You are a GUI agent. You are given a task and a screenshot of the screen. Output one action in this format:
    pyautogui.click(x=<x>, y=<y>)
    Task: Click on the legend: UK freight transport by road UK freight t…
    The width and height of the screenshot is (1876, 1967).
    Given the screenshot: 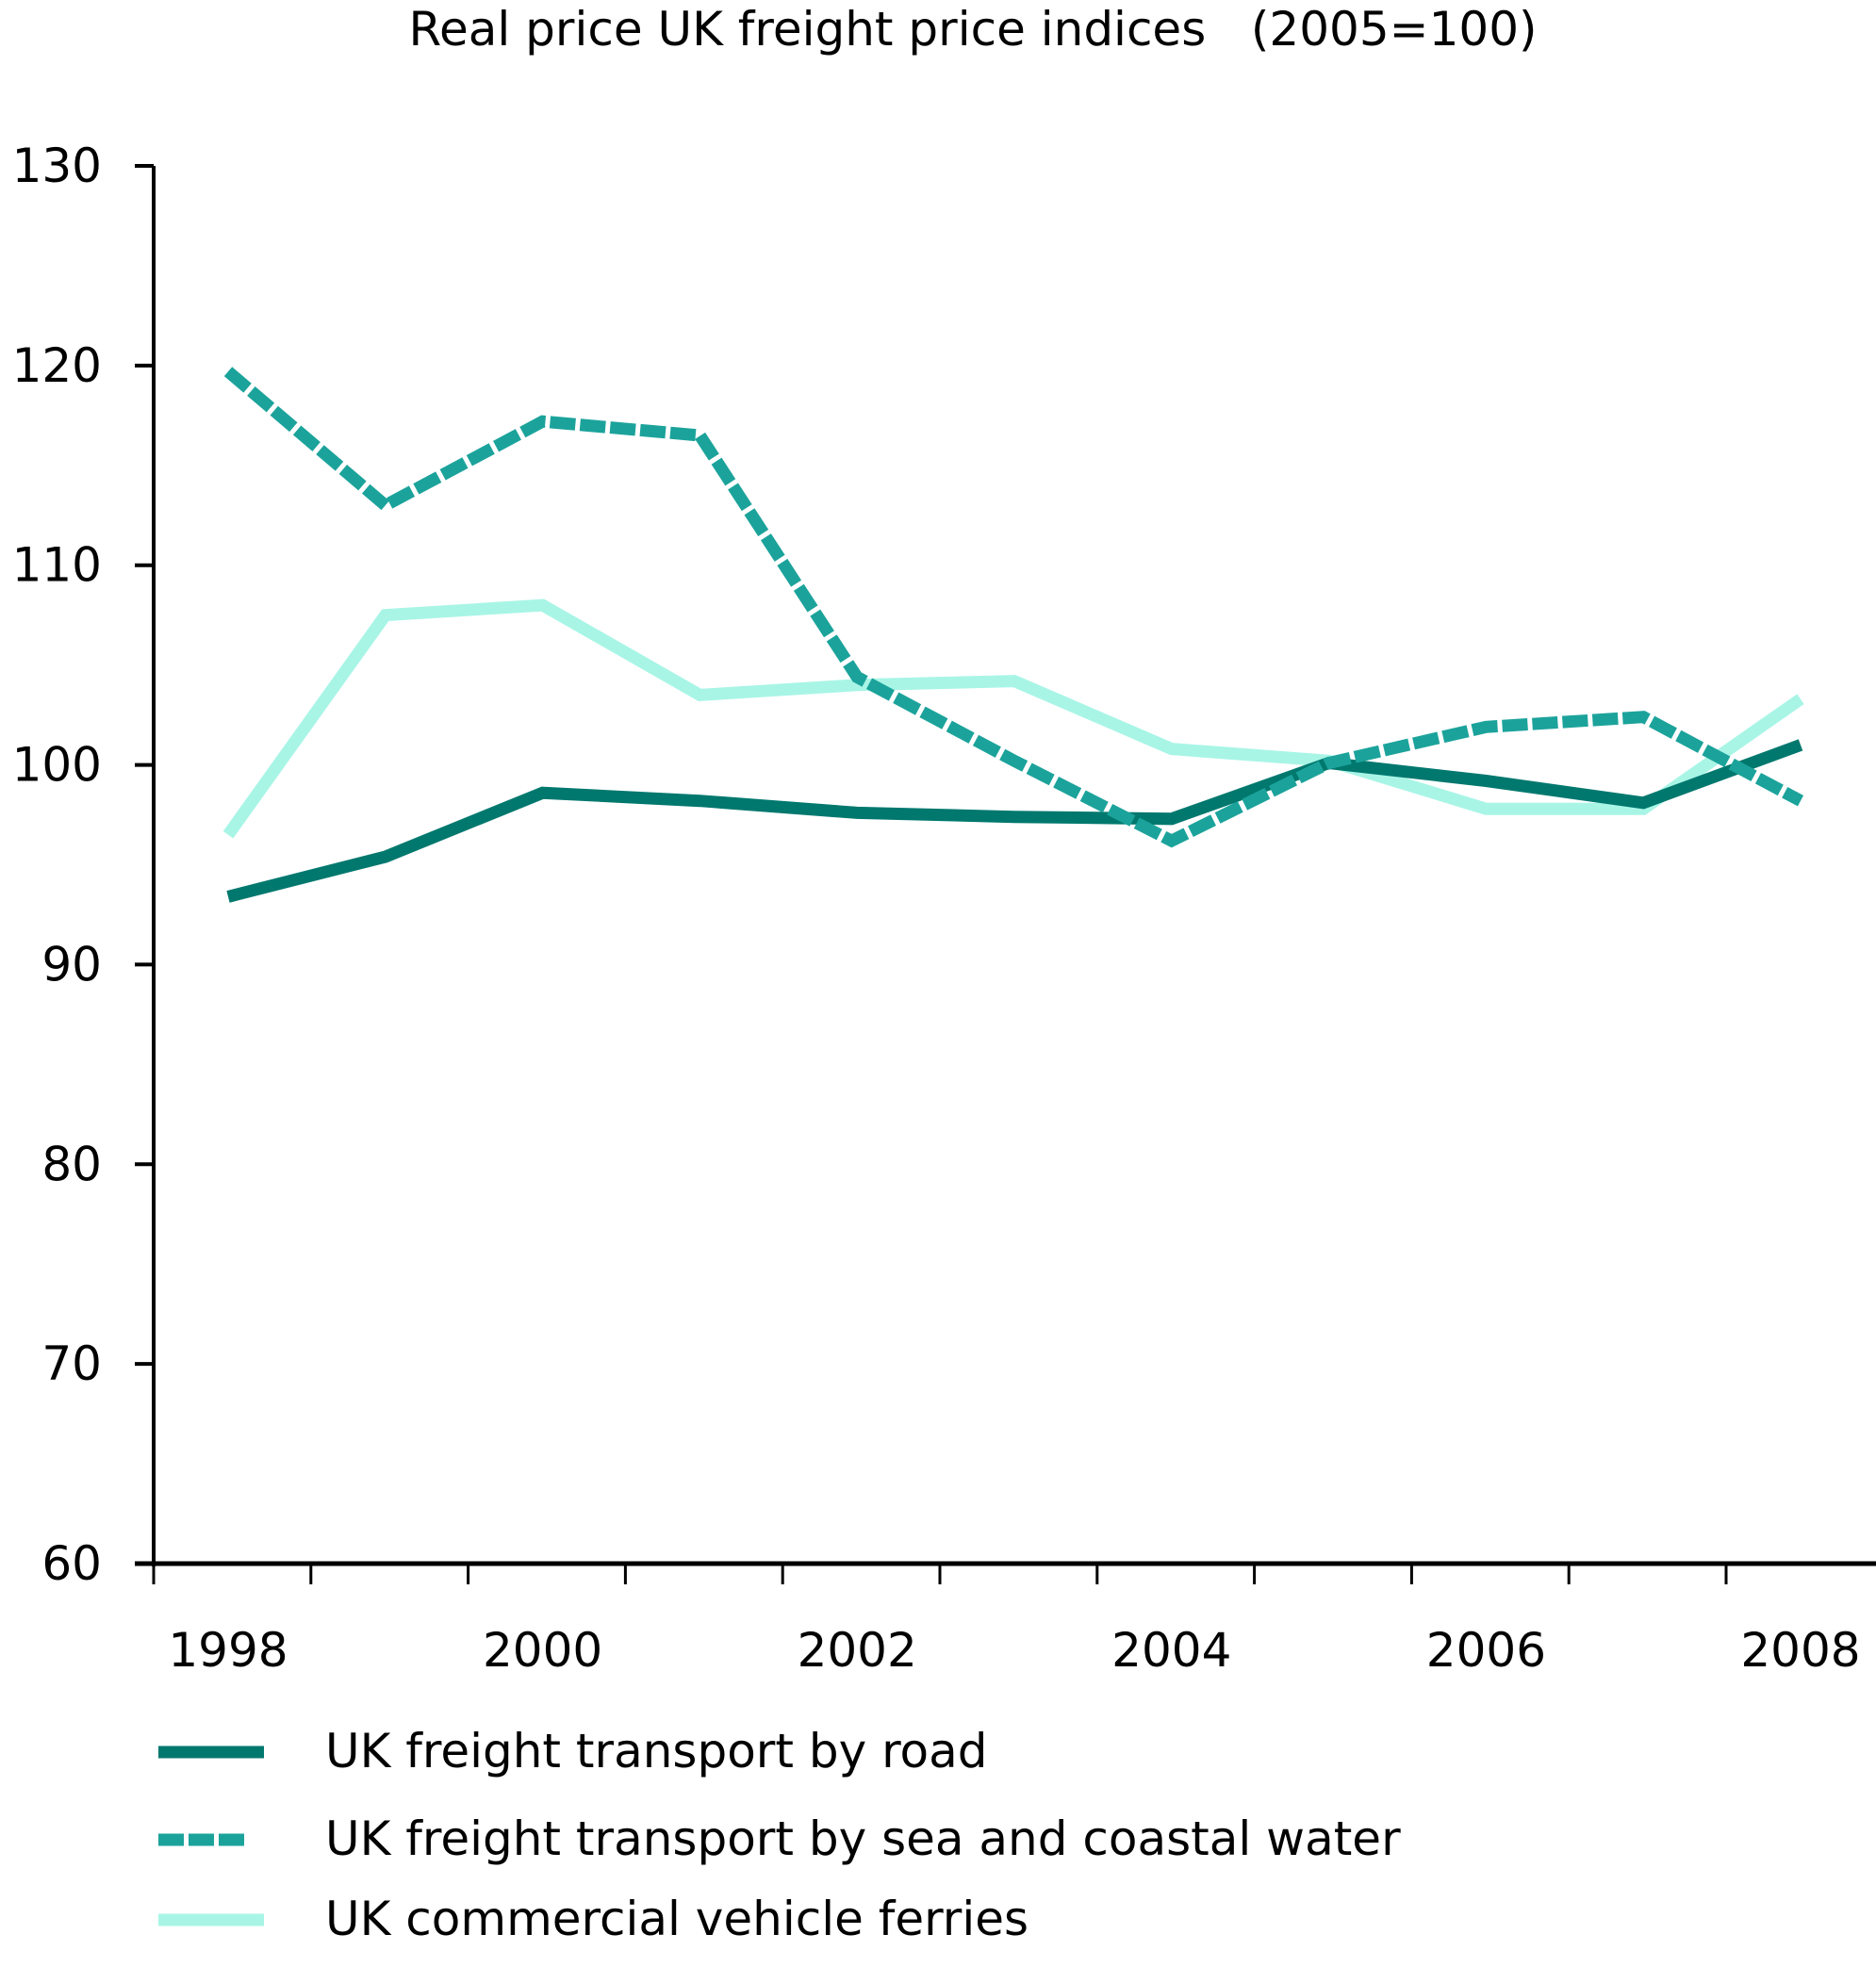 What is the action you would take?
    pyautogui.click(x=779, y=1835)
    